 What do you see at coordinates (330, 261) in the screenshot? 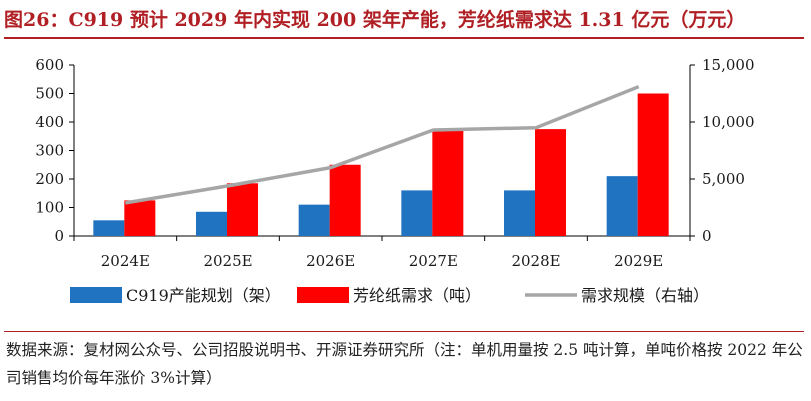
I see `x-tick-label: 2026E` at bounding box center [330, 261].